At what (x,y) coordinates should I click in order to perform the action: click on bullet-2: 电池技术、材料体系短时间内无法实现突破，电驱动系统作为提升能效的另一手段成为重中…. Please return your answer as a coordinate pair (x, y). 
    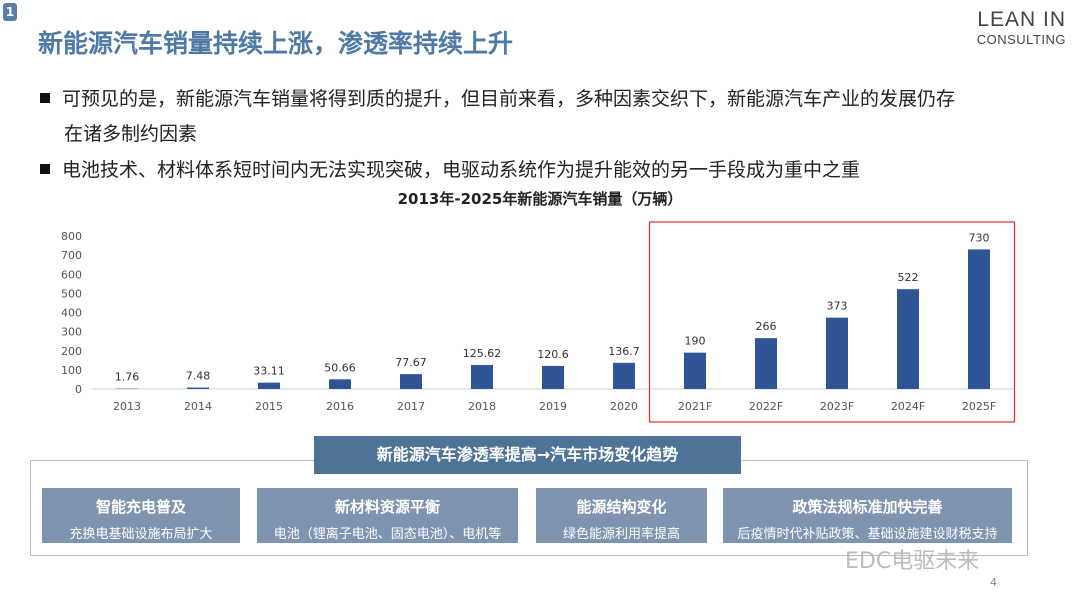
    Looking at the image, I should click on (450, 168).